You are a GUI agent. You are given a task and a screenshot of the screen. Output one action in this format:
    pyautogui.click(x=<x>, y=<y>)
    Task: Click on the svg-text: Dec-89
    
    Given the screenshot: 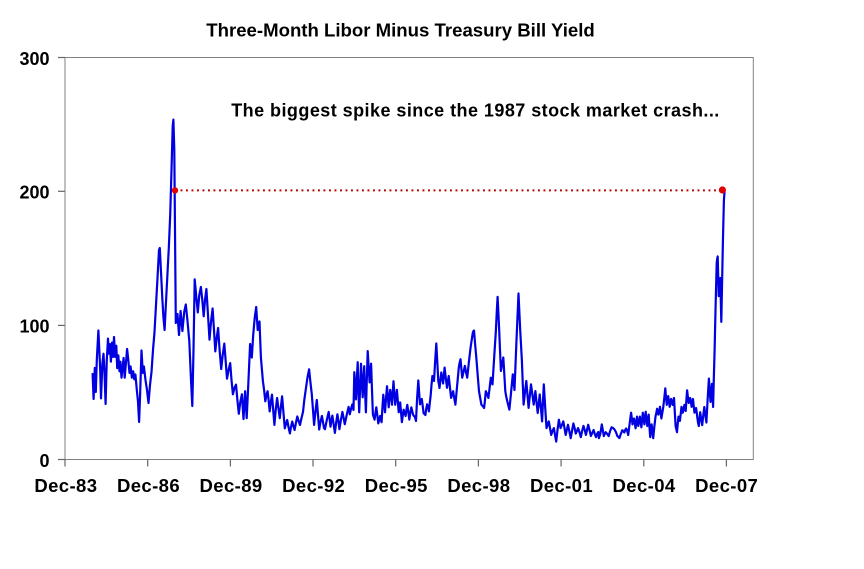 What is the action you would take?
    pyautogui.click(x=231, y=485)
    